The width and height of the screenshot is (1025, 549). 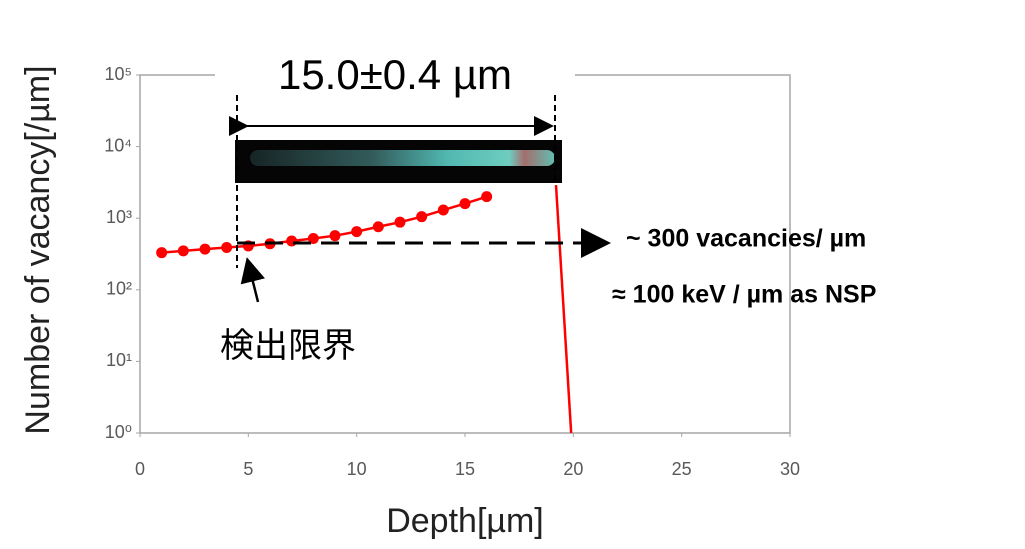 I want to click on y-tick-label: 10², so click(x=119, y=289).